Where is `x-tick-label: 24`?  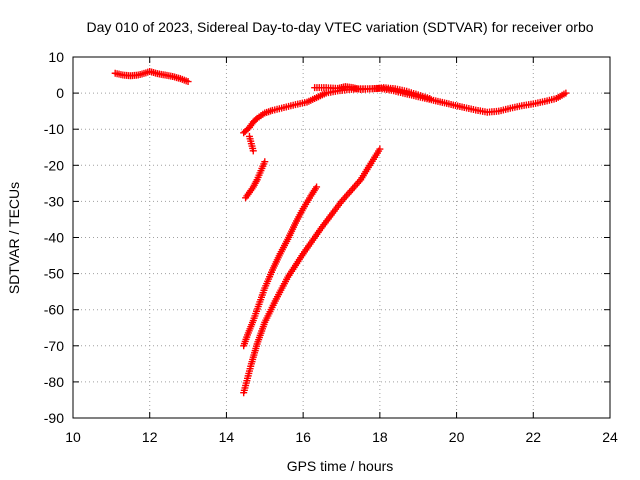
x-tick-label: 24 is located at coordinates (610, 437).